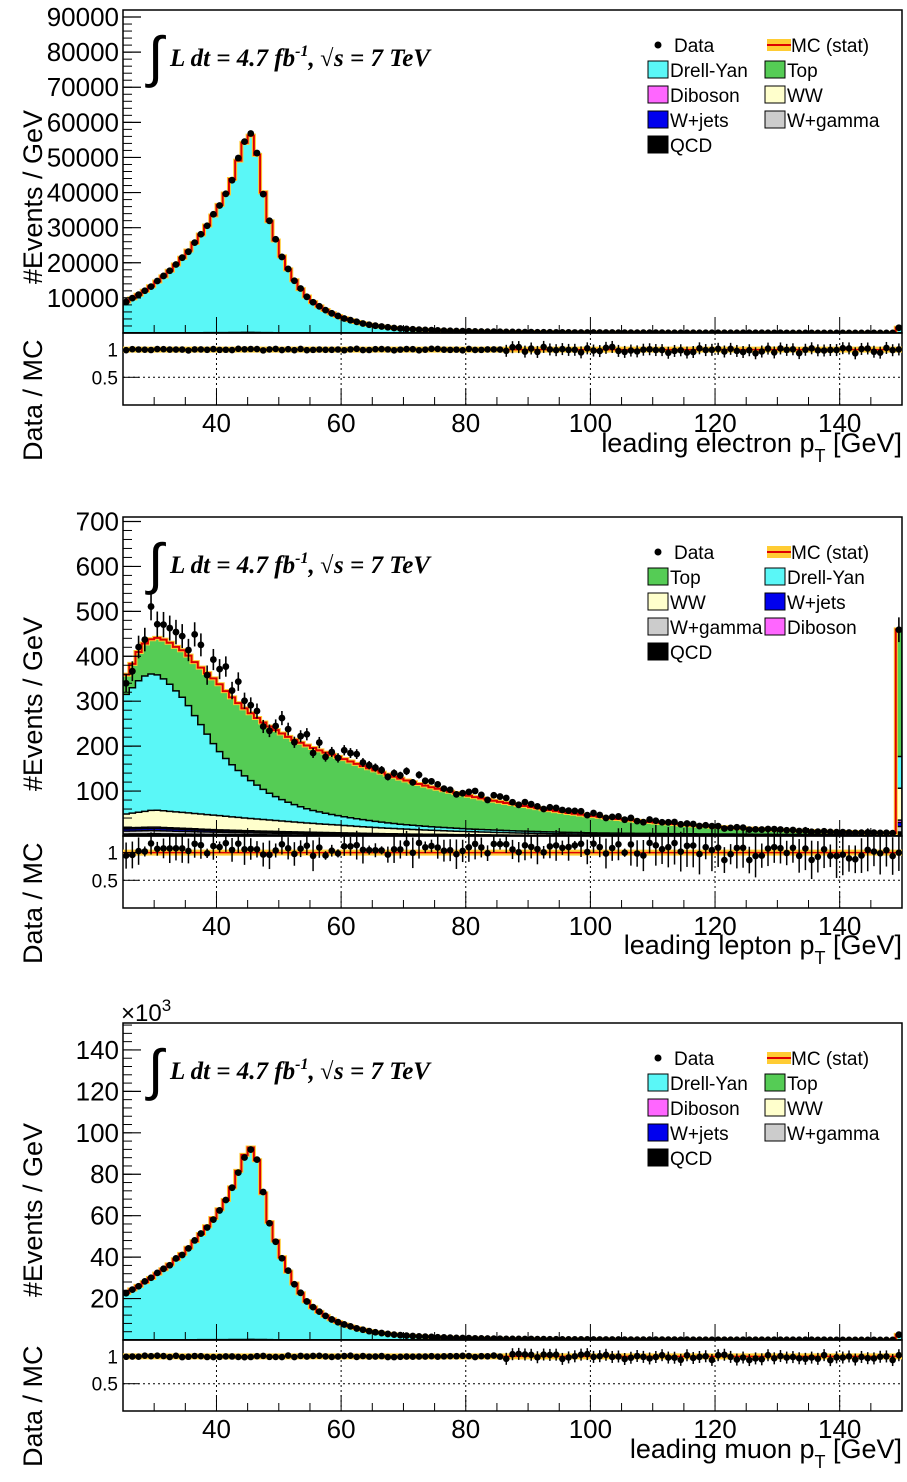  Describe the element at coordinates (658, 1107) in the screenshot. I see `legend-marker-diboson` at that location.